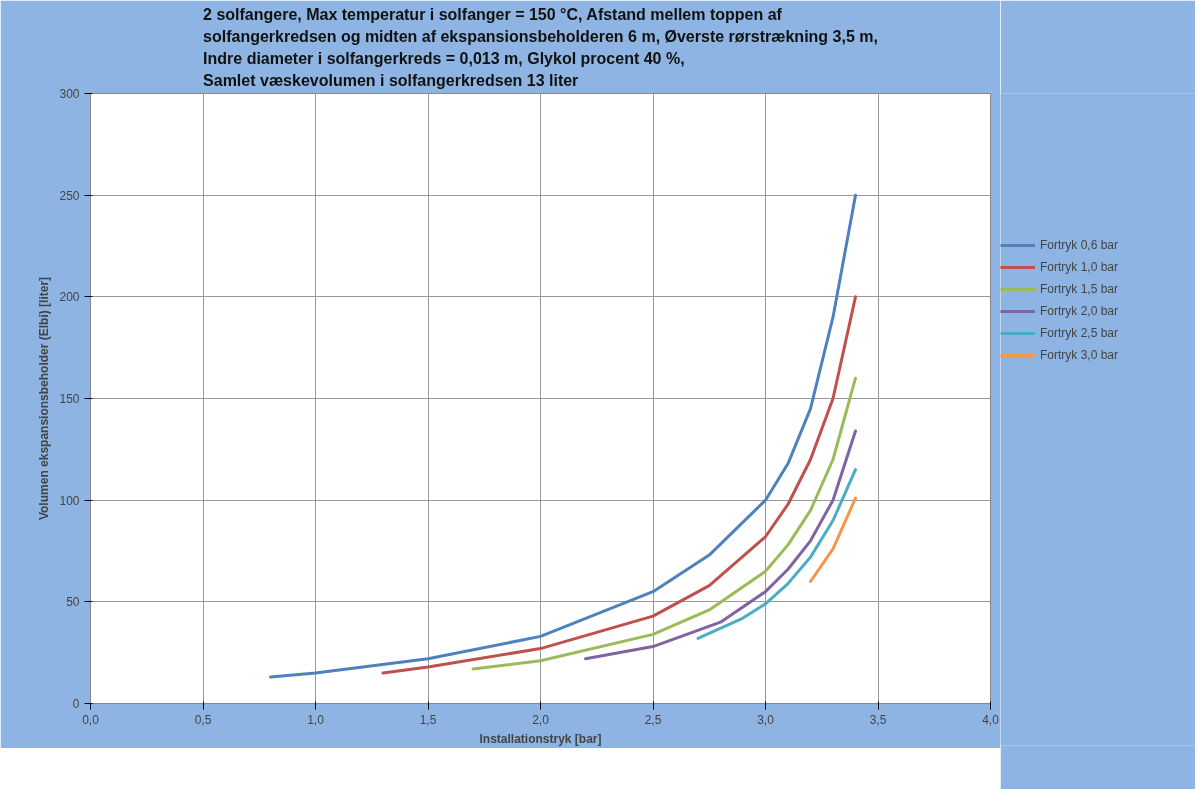 This screenshot has width=1200, height=789. I want to click on legend-label: Fortryk 2,0 bar, so click(1079, 311).